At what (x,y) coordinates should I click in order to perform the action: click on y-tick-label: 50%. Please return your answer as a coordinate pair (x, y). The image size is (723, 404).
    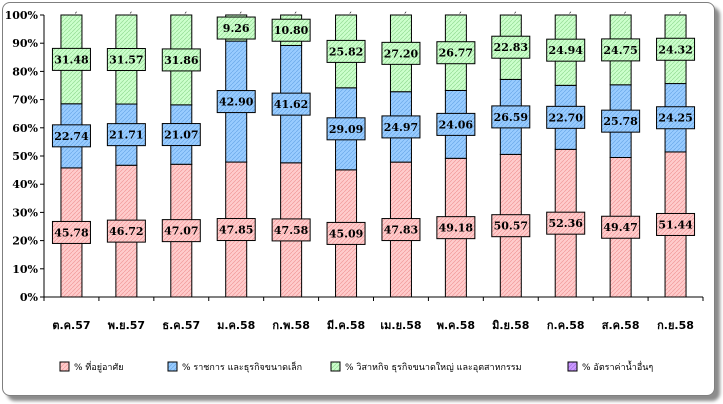
    Looking at the image, I should click on (25, 156).